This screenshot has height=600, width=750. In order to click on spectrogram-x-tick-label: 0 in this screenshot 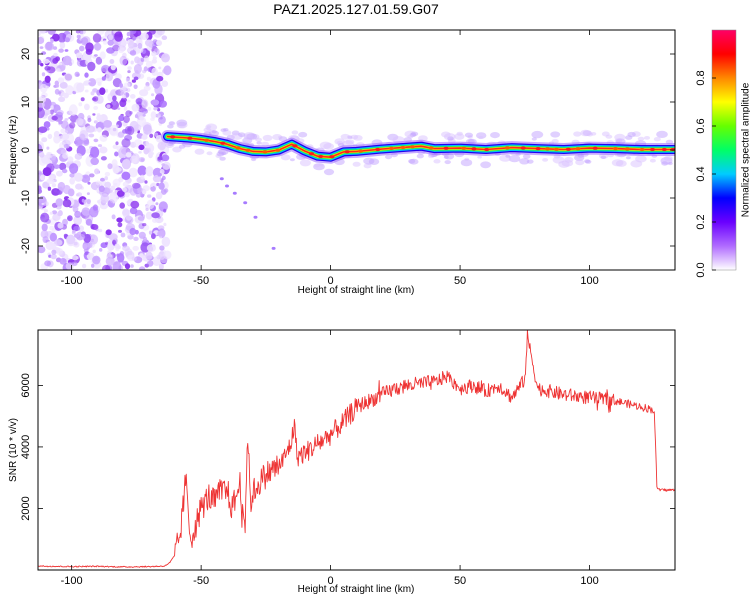, I will do `click(331, 281)`.